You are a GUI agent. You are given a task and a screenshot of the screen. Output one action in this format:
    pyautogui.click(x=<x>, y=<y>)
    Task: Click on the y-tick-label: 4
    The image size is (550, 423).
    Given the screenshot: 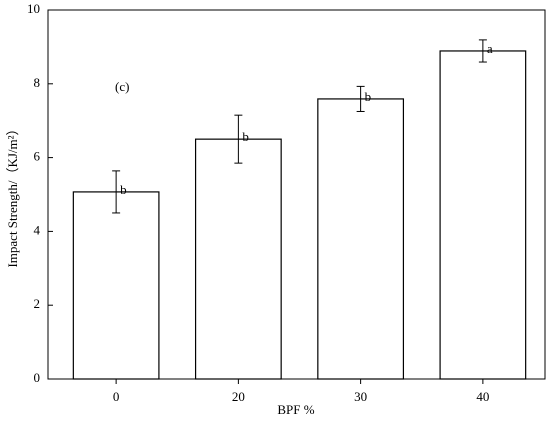 What is the action you would take?
    pyautogui.click(x=37, y=229)
    